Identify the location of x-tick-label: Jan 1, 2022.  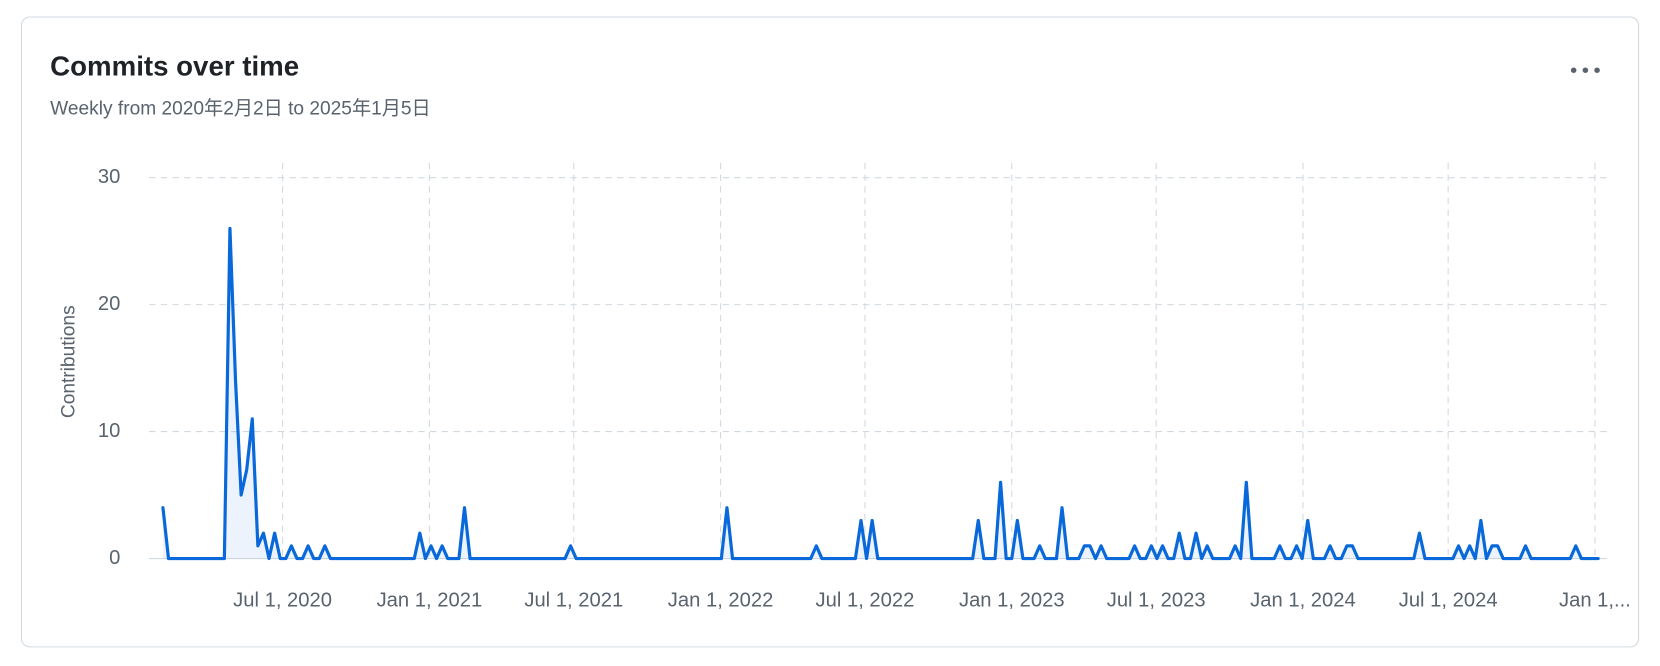
(721, 600).